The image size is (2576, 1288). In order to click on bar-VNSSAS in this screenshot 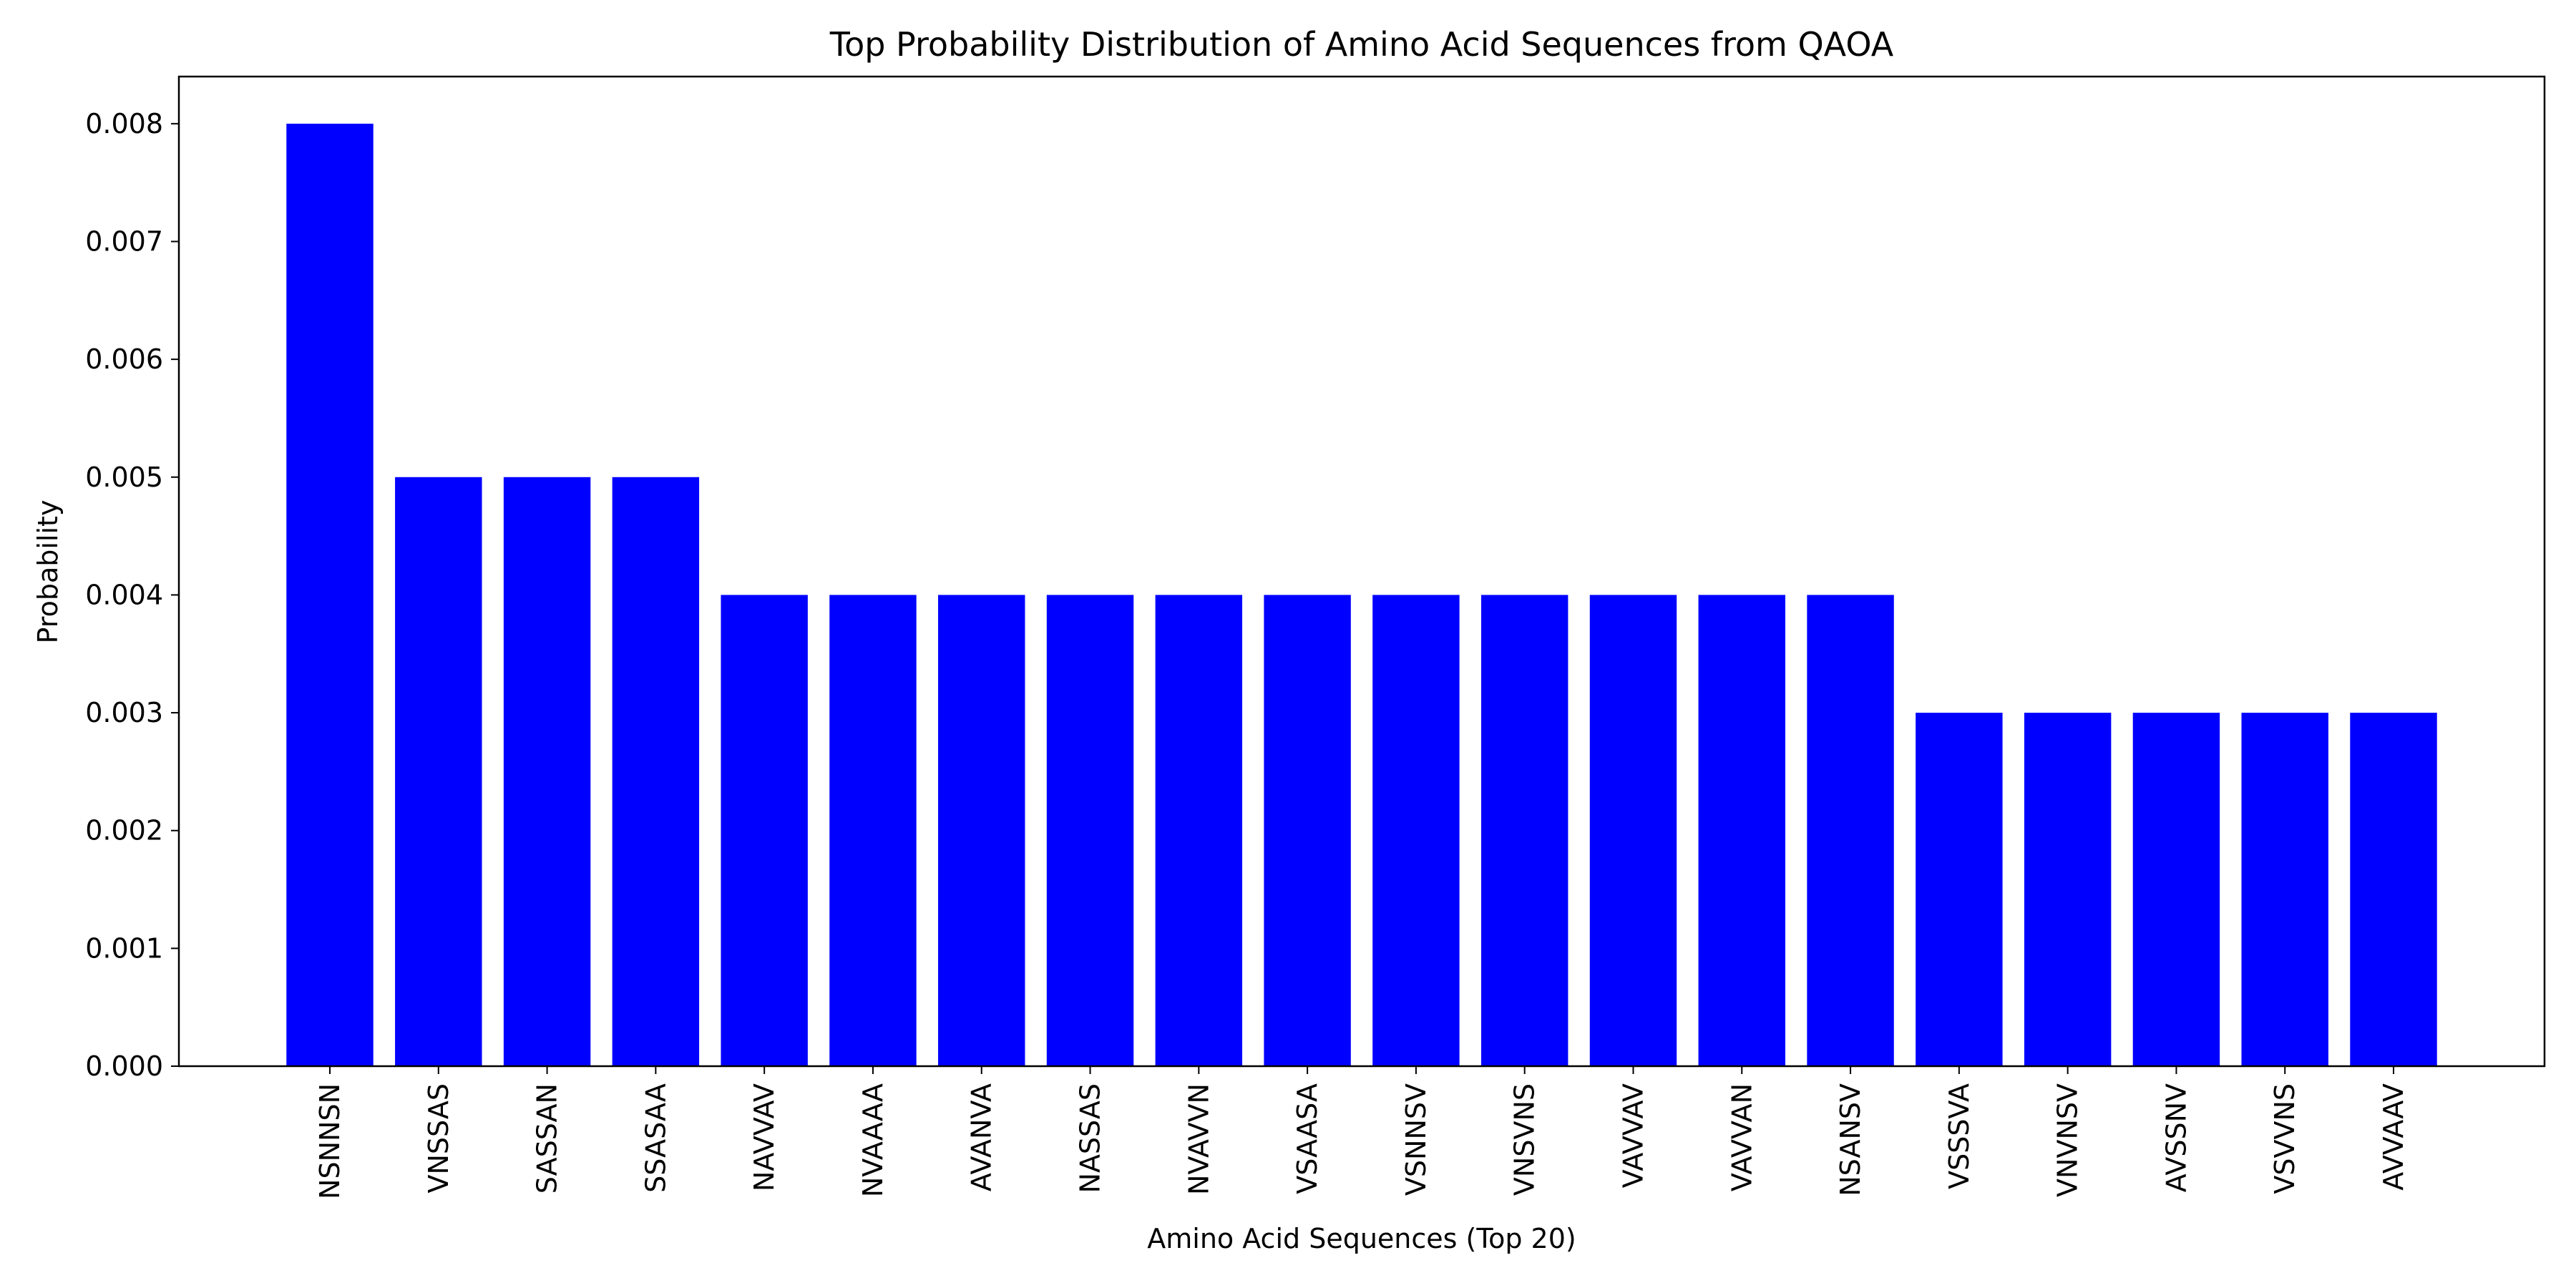, I will do `click(438, 771)`.